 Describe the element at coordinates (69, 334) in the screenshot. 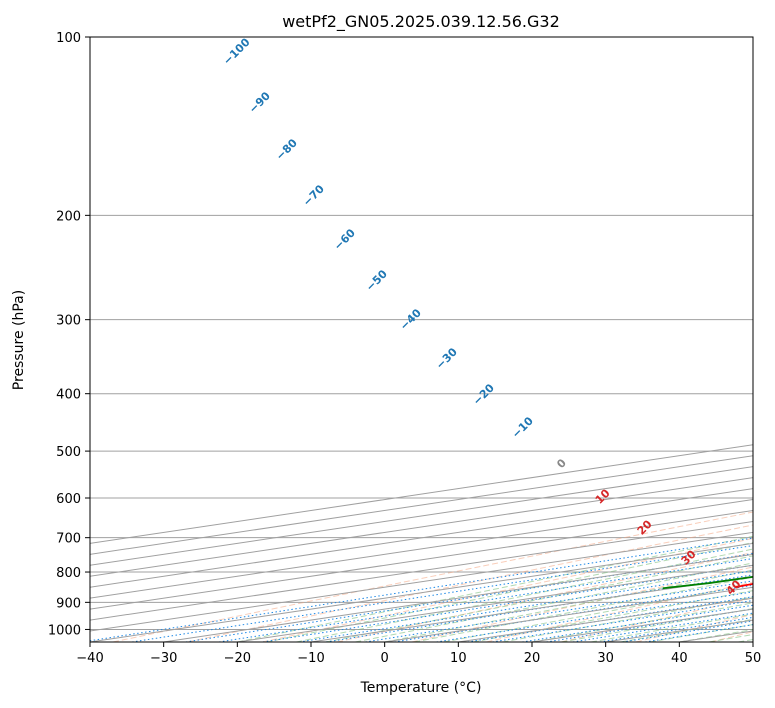

I see `y-axis-ticks: 100 200 300 400 500 600 700 800 900 1000` at that location.